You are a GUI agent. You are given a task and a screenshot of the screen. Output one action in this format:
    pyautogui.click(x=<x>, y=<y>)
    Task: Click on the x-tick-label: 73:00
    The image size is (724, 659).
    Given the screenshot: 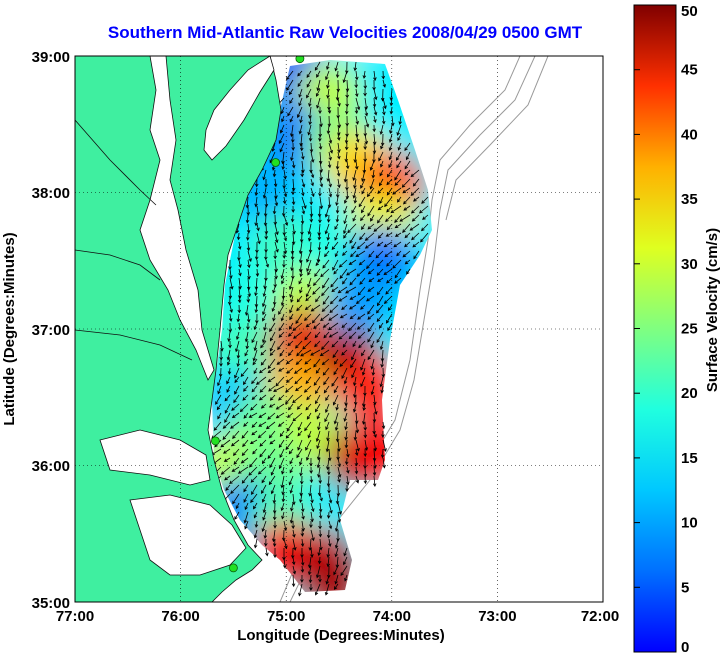 What is the action you would take?
    pyautogui.click(x=497, y=616)
    